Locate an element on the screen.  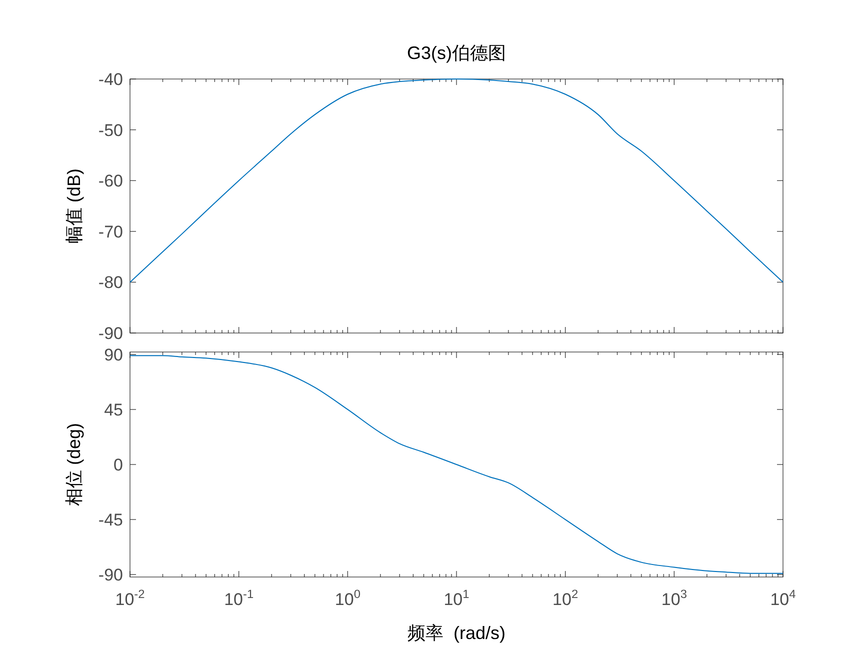
x-axis-title: 频率 (rad/s) is located at coordinates (456, 633).